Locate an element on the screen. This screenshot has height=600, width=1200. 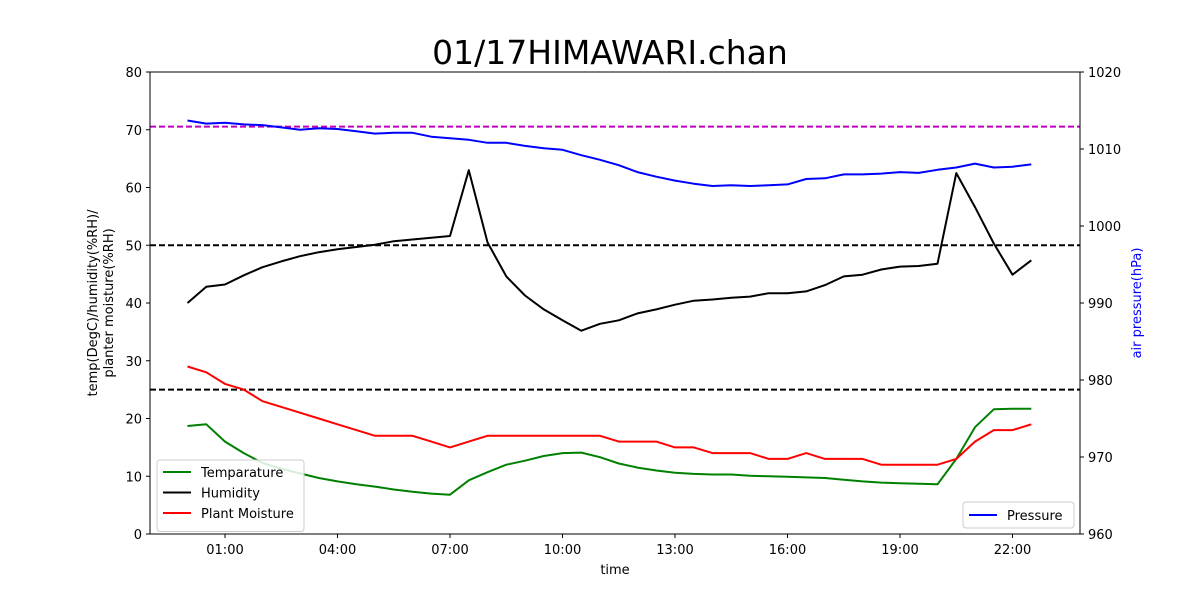
y-tick-label: 60 is located at coordinates (133, 189).